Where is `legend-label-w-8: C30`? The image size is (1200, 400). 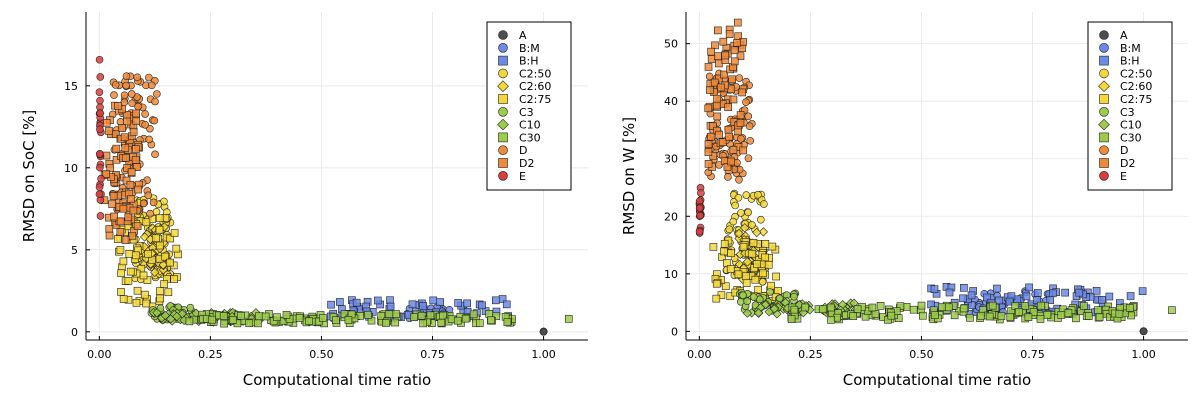 legend-label-w-8: C30 is located at coordinates (1131, 137).